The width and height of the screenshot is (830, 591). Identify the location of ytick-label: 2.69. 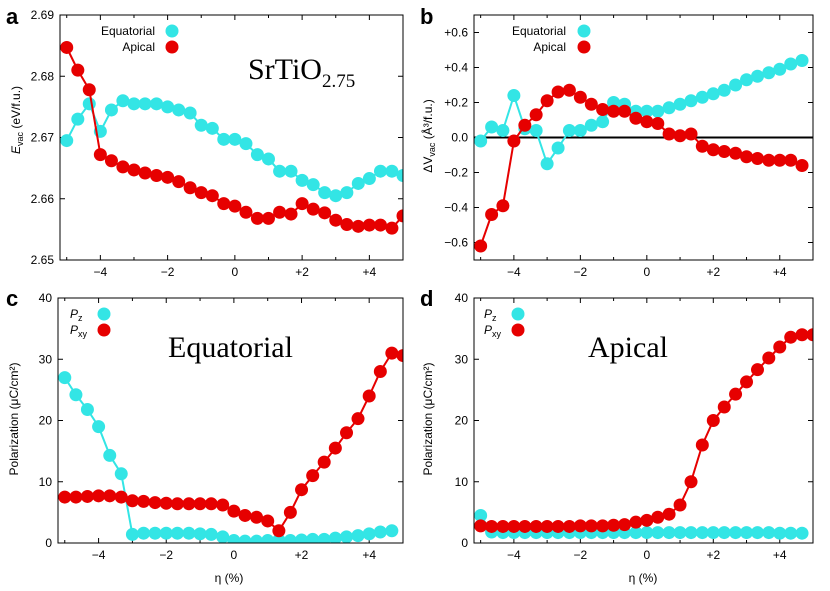
(43, 15).